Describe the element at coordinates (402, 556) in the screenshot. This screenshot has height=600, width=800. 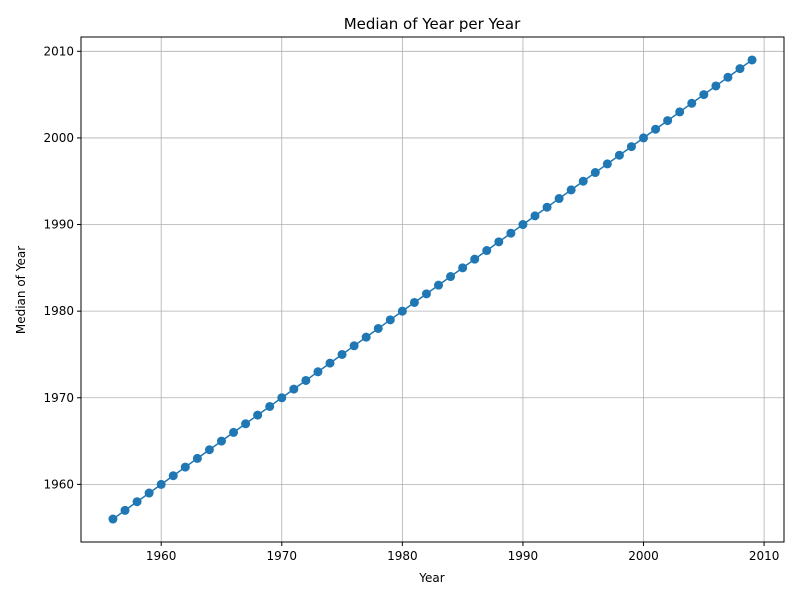
I see `x-tick-label: 1980` at that location.